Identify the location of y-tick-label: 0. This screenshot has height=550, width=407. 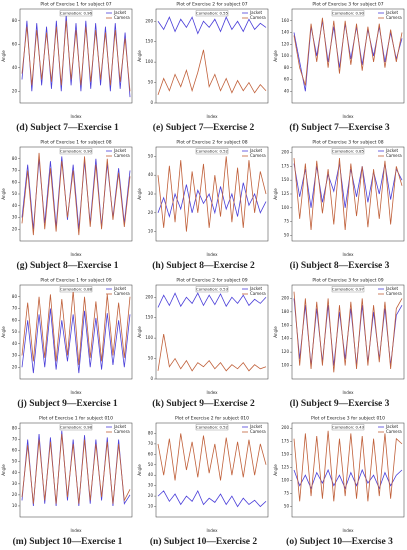
(151, 102).